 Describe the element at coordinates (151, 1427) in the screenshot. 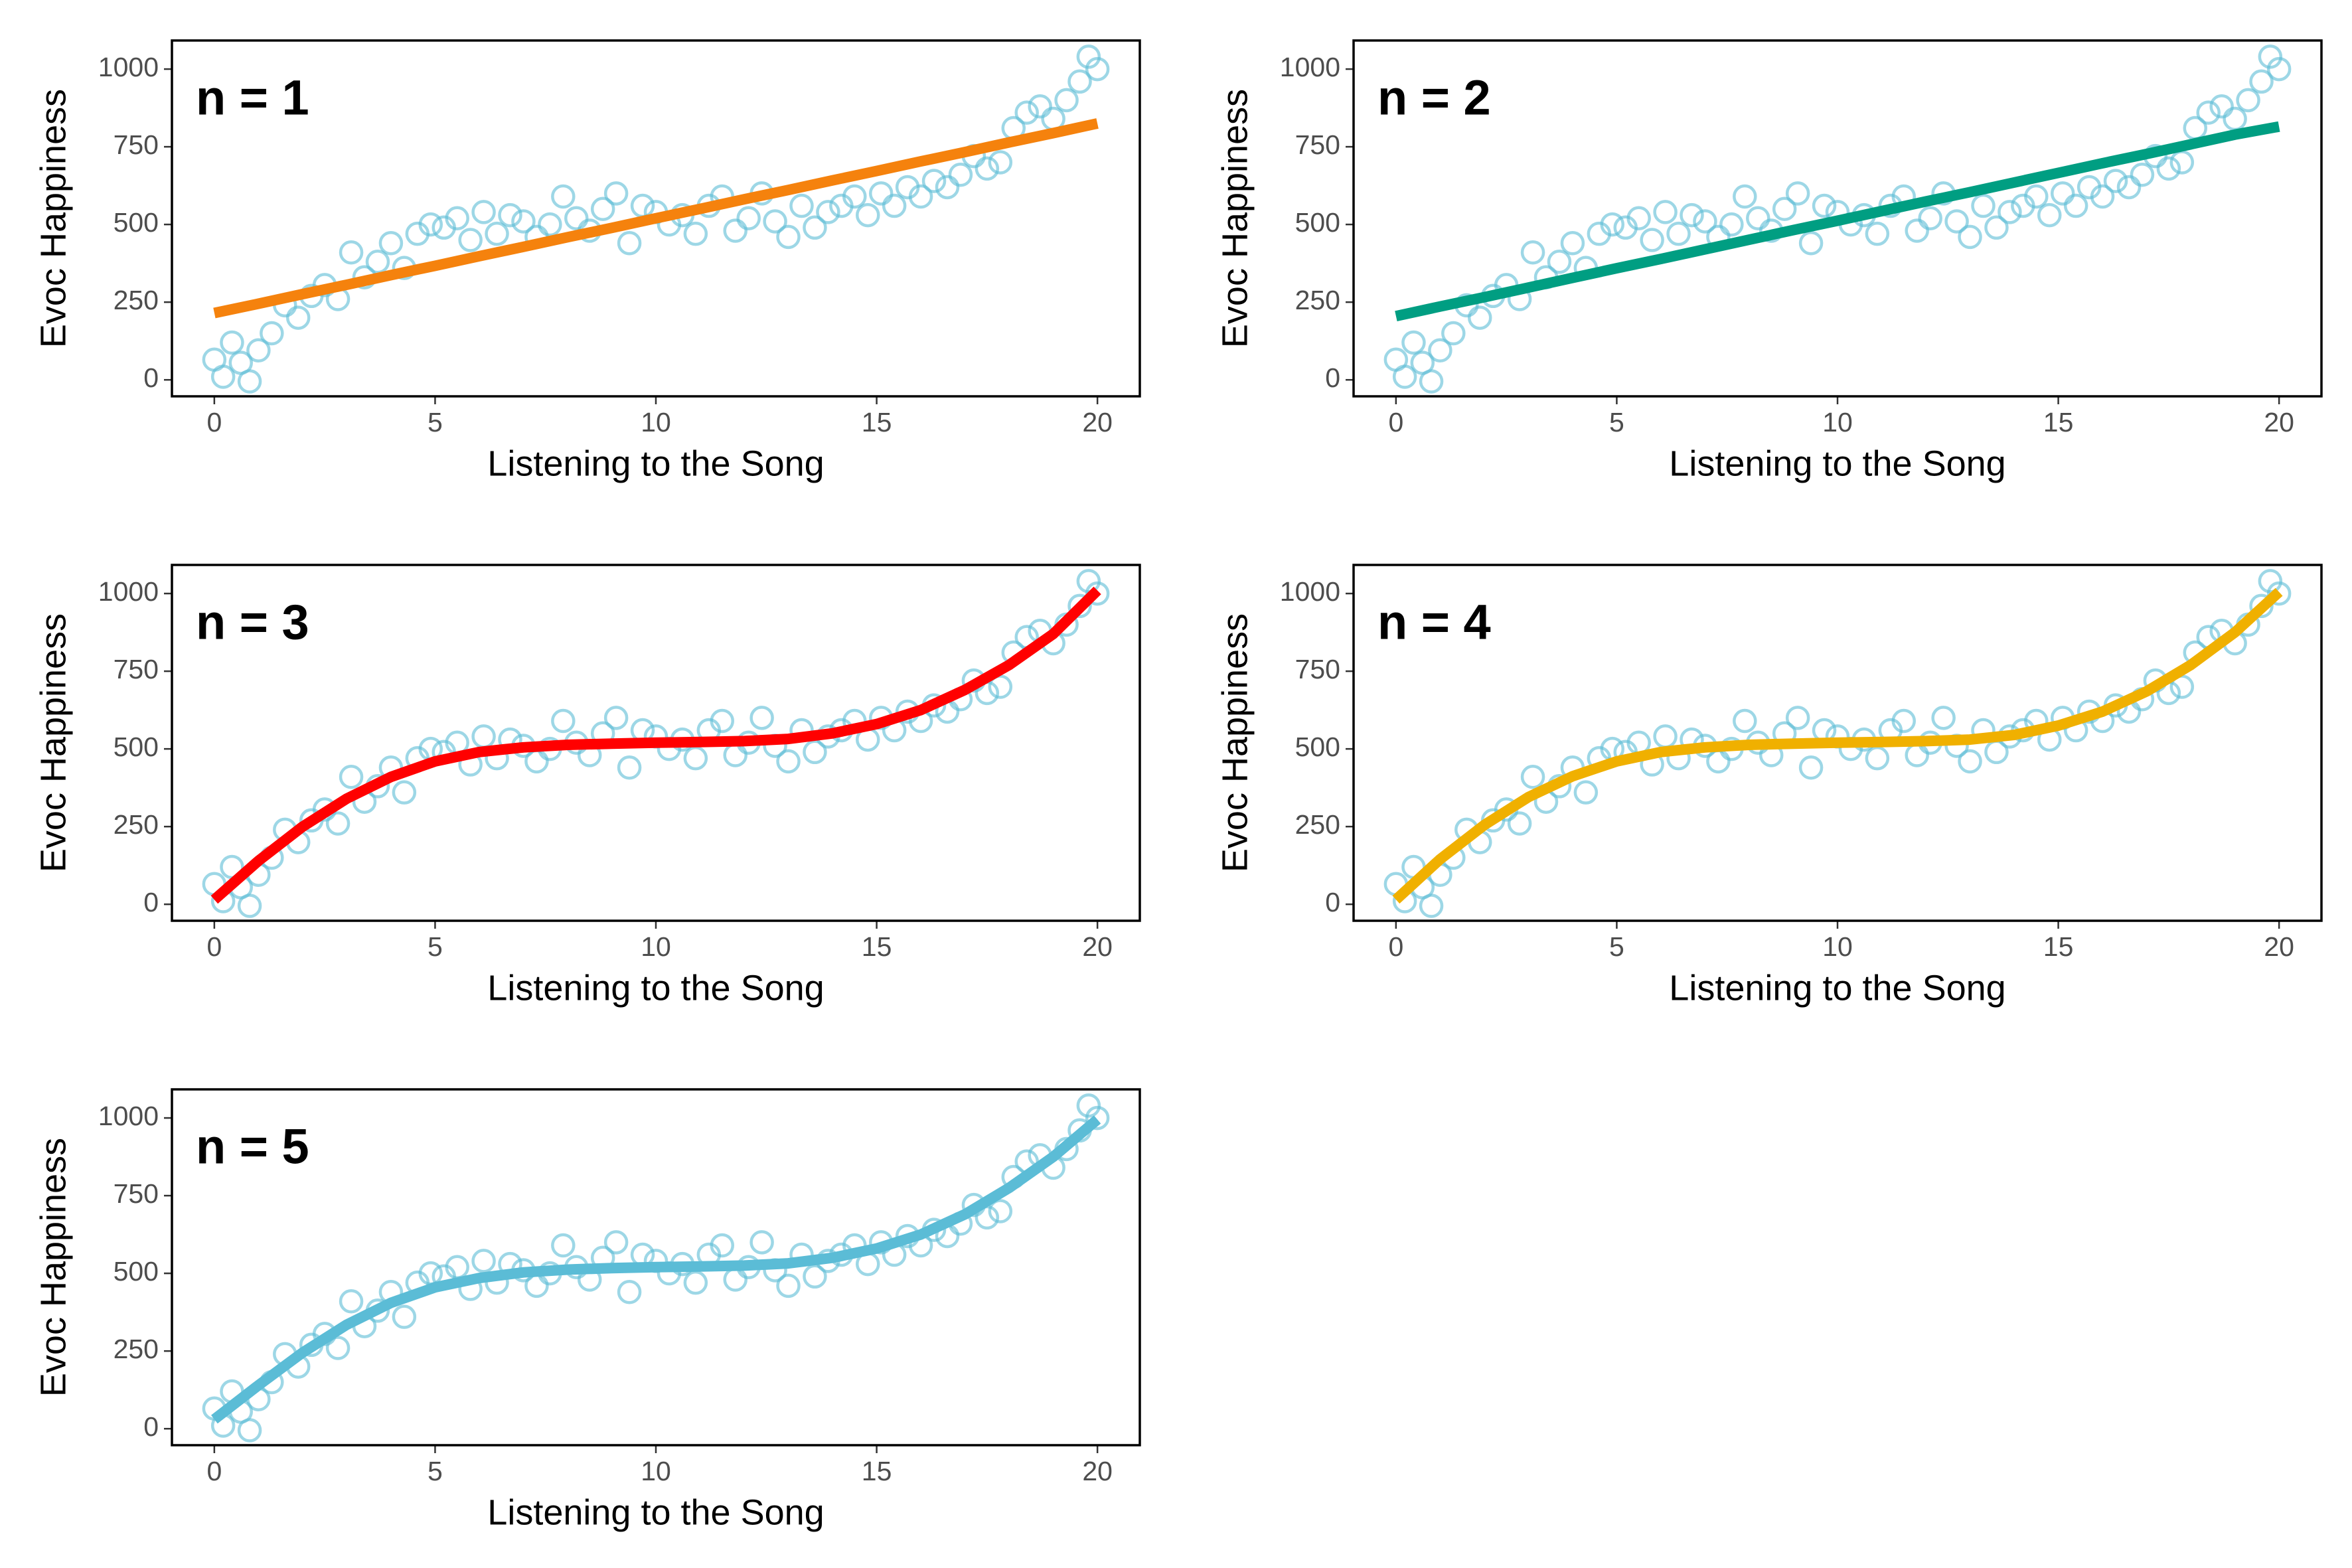

I see `y-tick-label: 0` at that location.